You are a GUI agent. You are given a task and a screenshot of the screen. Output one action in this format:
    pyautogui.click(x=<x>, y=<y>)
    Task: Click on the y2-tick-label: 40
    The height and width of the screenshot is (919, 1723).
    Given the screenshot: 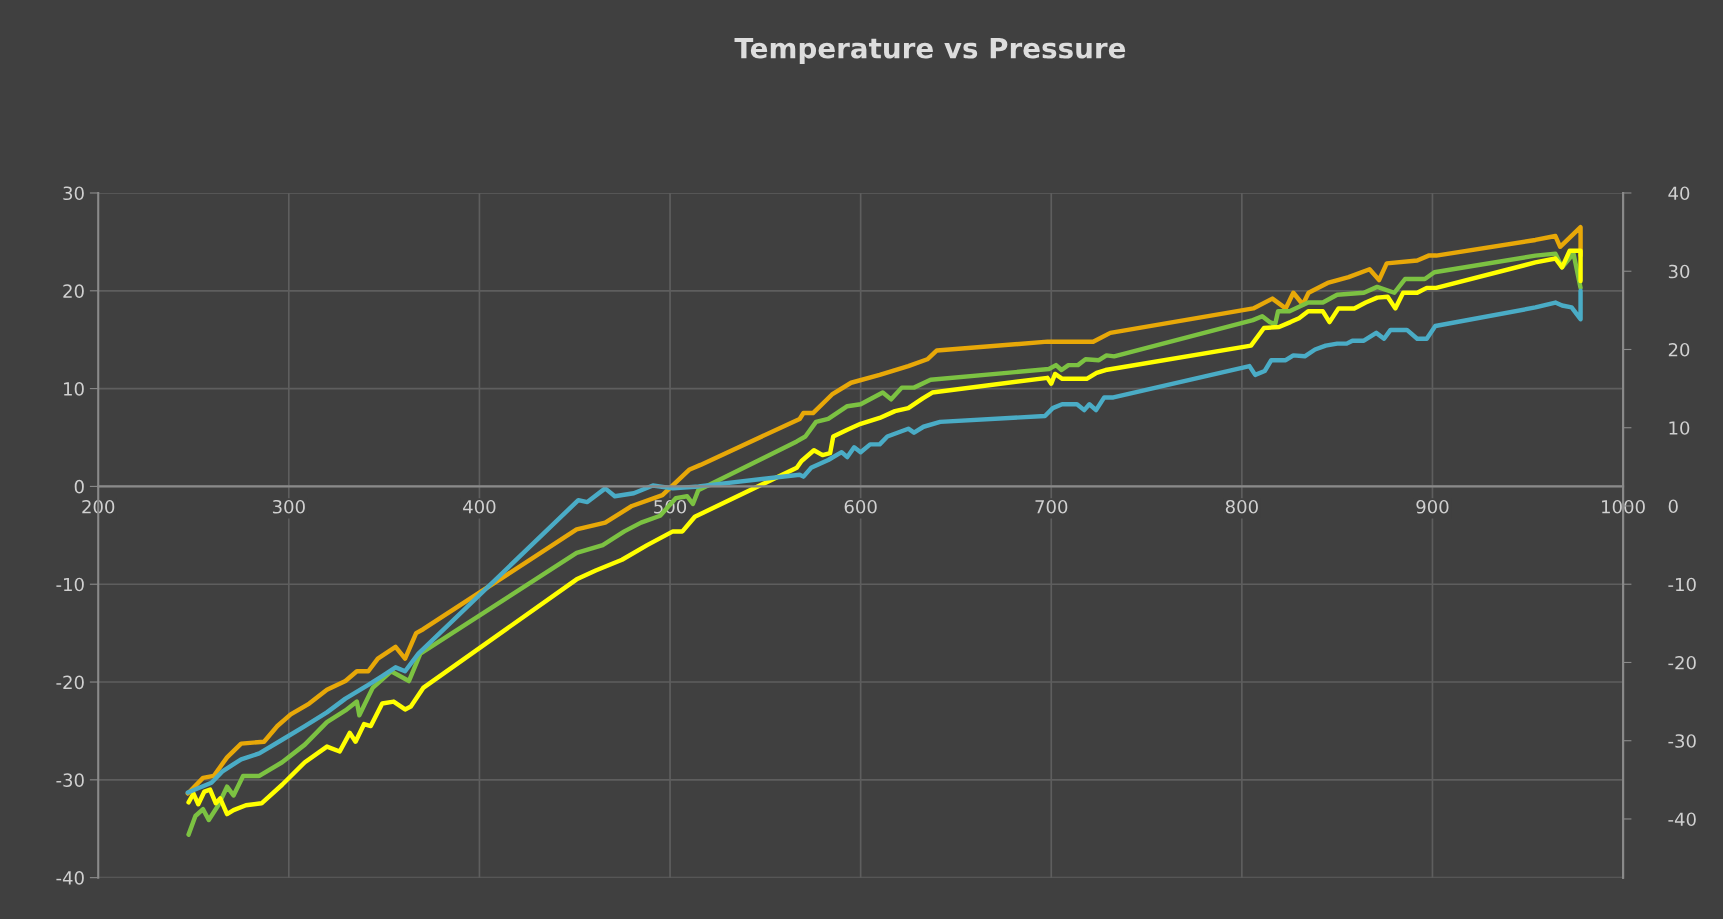 What is the action you would take?
    pyautogui.click(x=1679, y=193)
    